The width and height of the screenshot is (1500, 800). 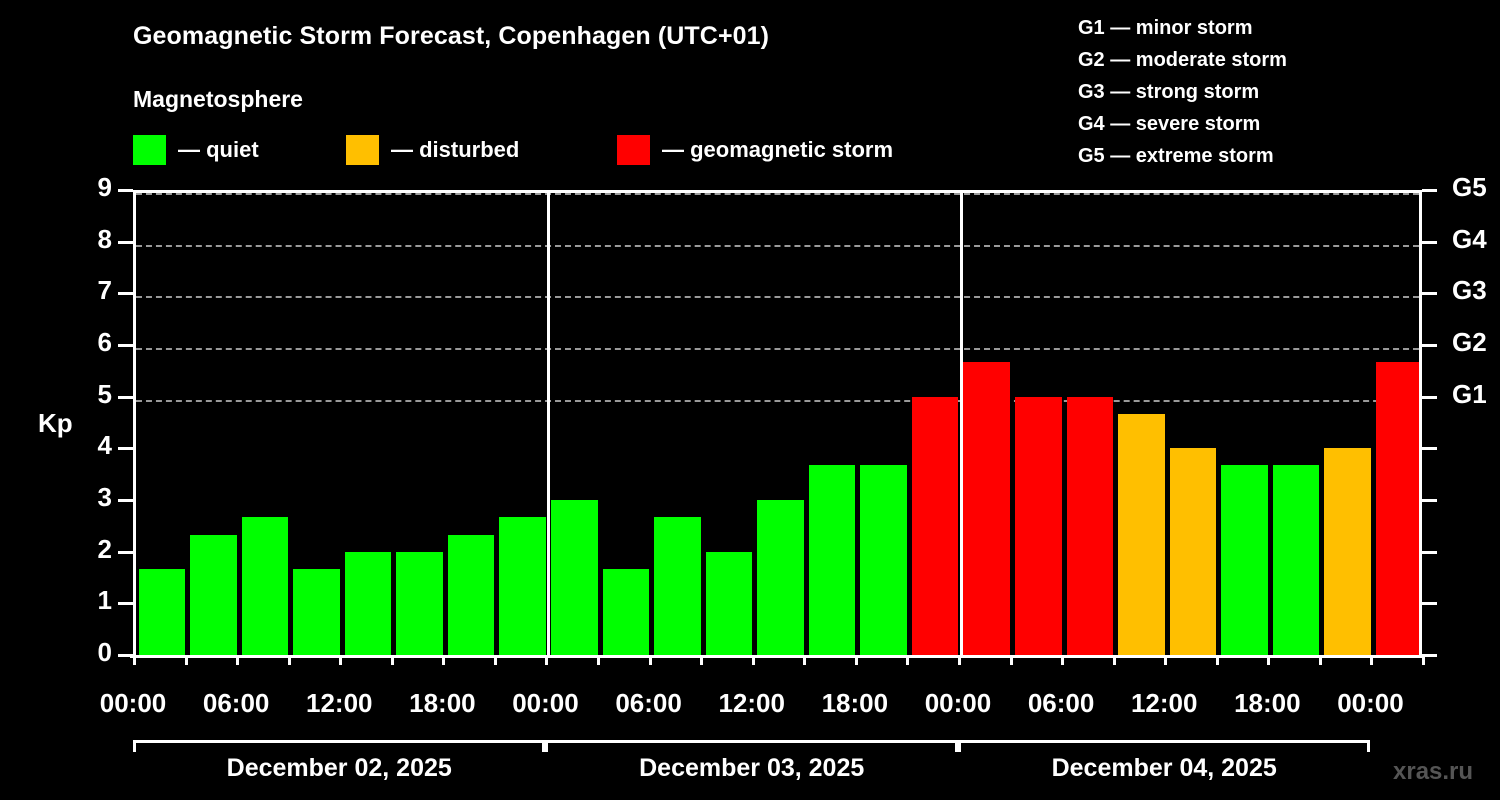 I want to click on y-tick-label: 1, so click(x=104, y=600).